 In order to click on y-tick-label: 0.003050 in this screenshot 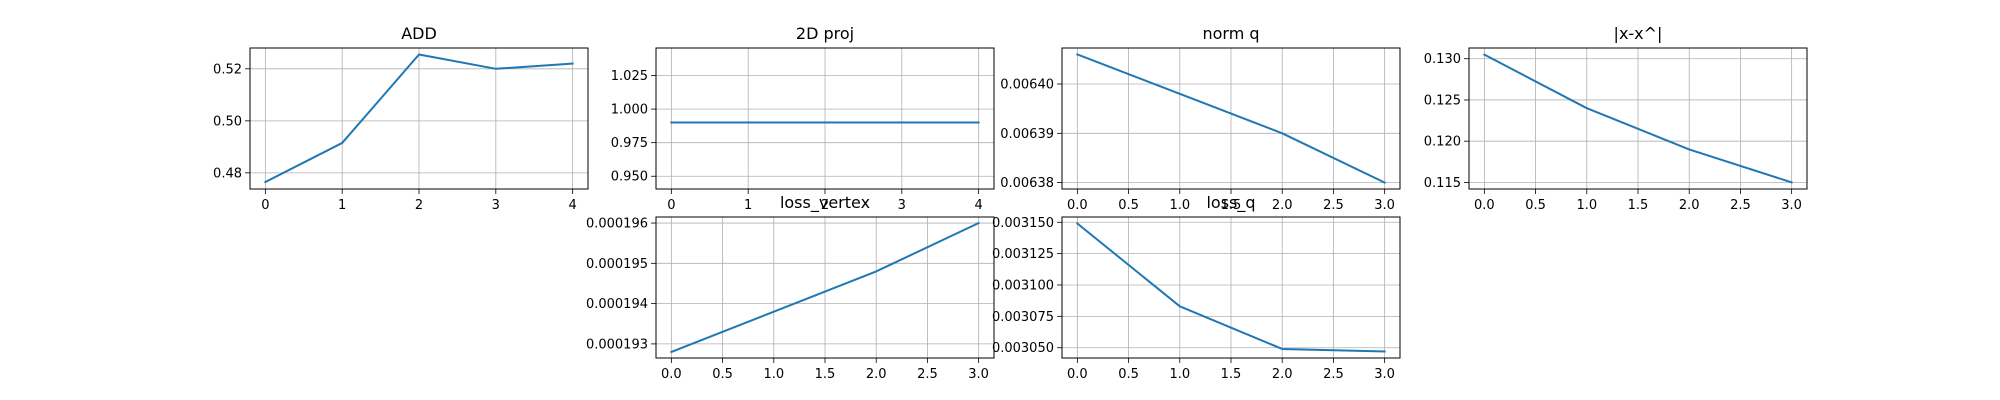, I will do `click(1023, 348)`.